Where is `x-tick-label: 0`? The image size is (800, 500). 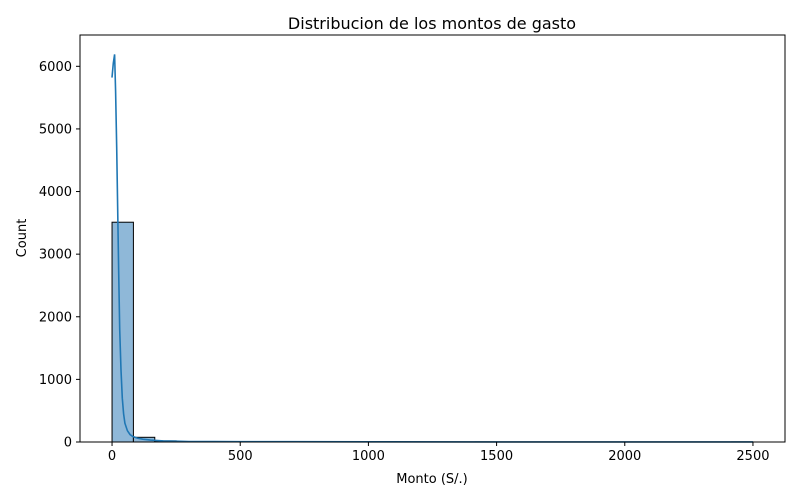 x-tick-label: 0 is located at coordinates (112, 456).